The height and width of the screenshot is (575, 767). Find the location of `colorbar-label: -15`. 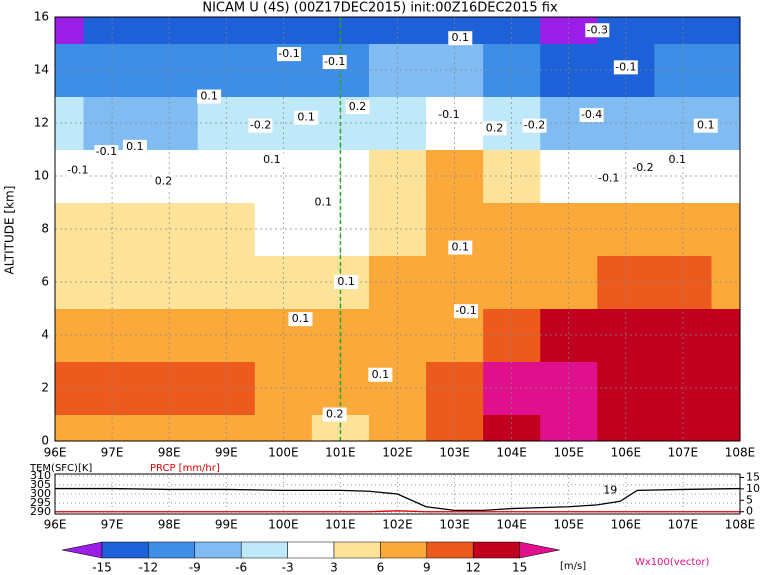

colorbar-label: -15 is located at coordinates (102, 568).